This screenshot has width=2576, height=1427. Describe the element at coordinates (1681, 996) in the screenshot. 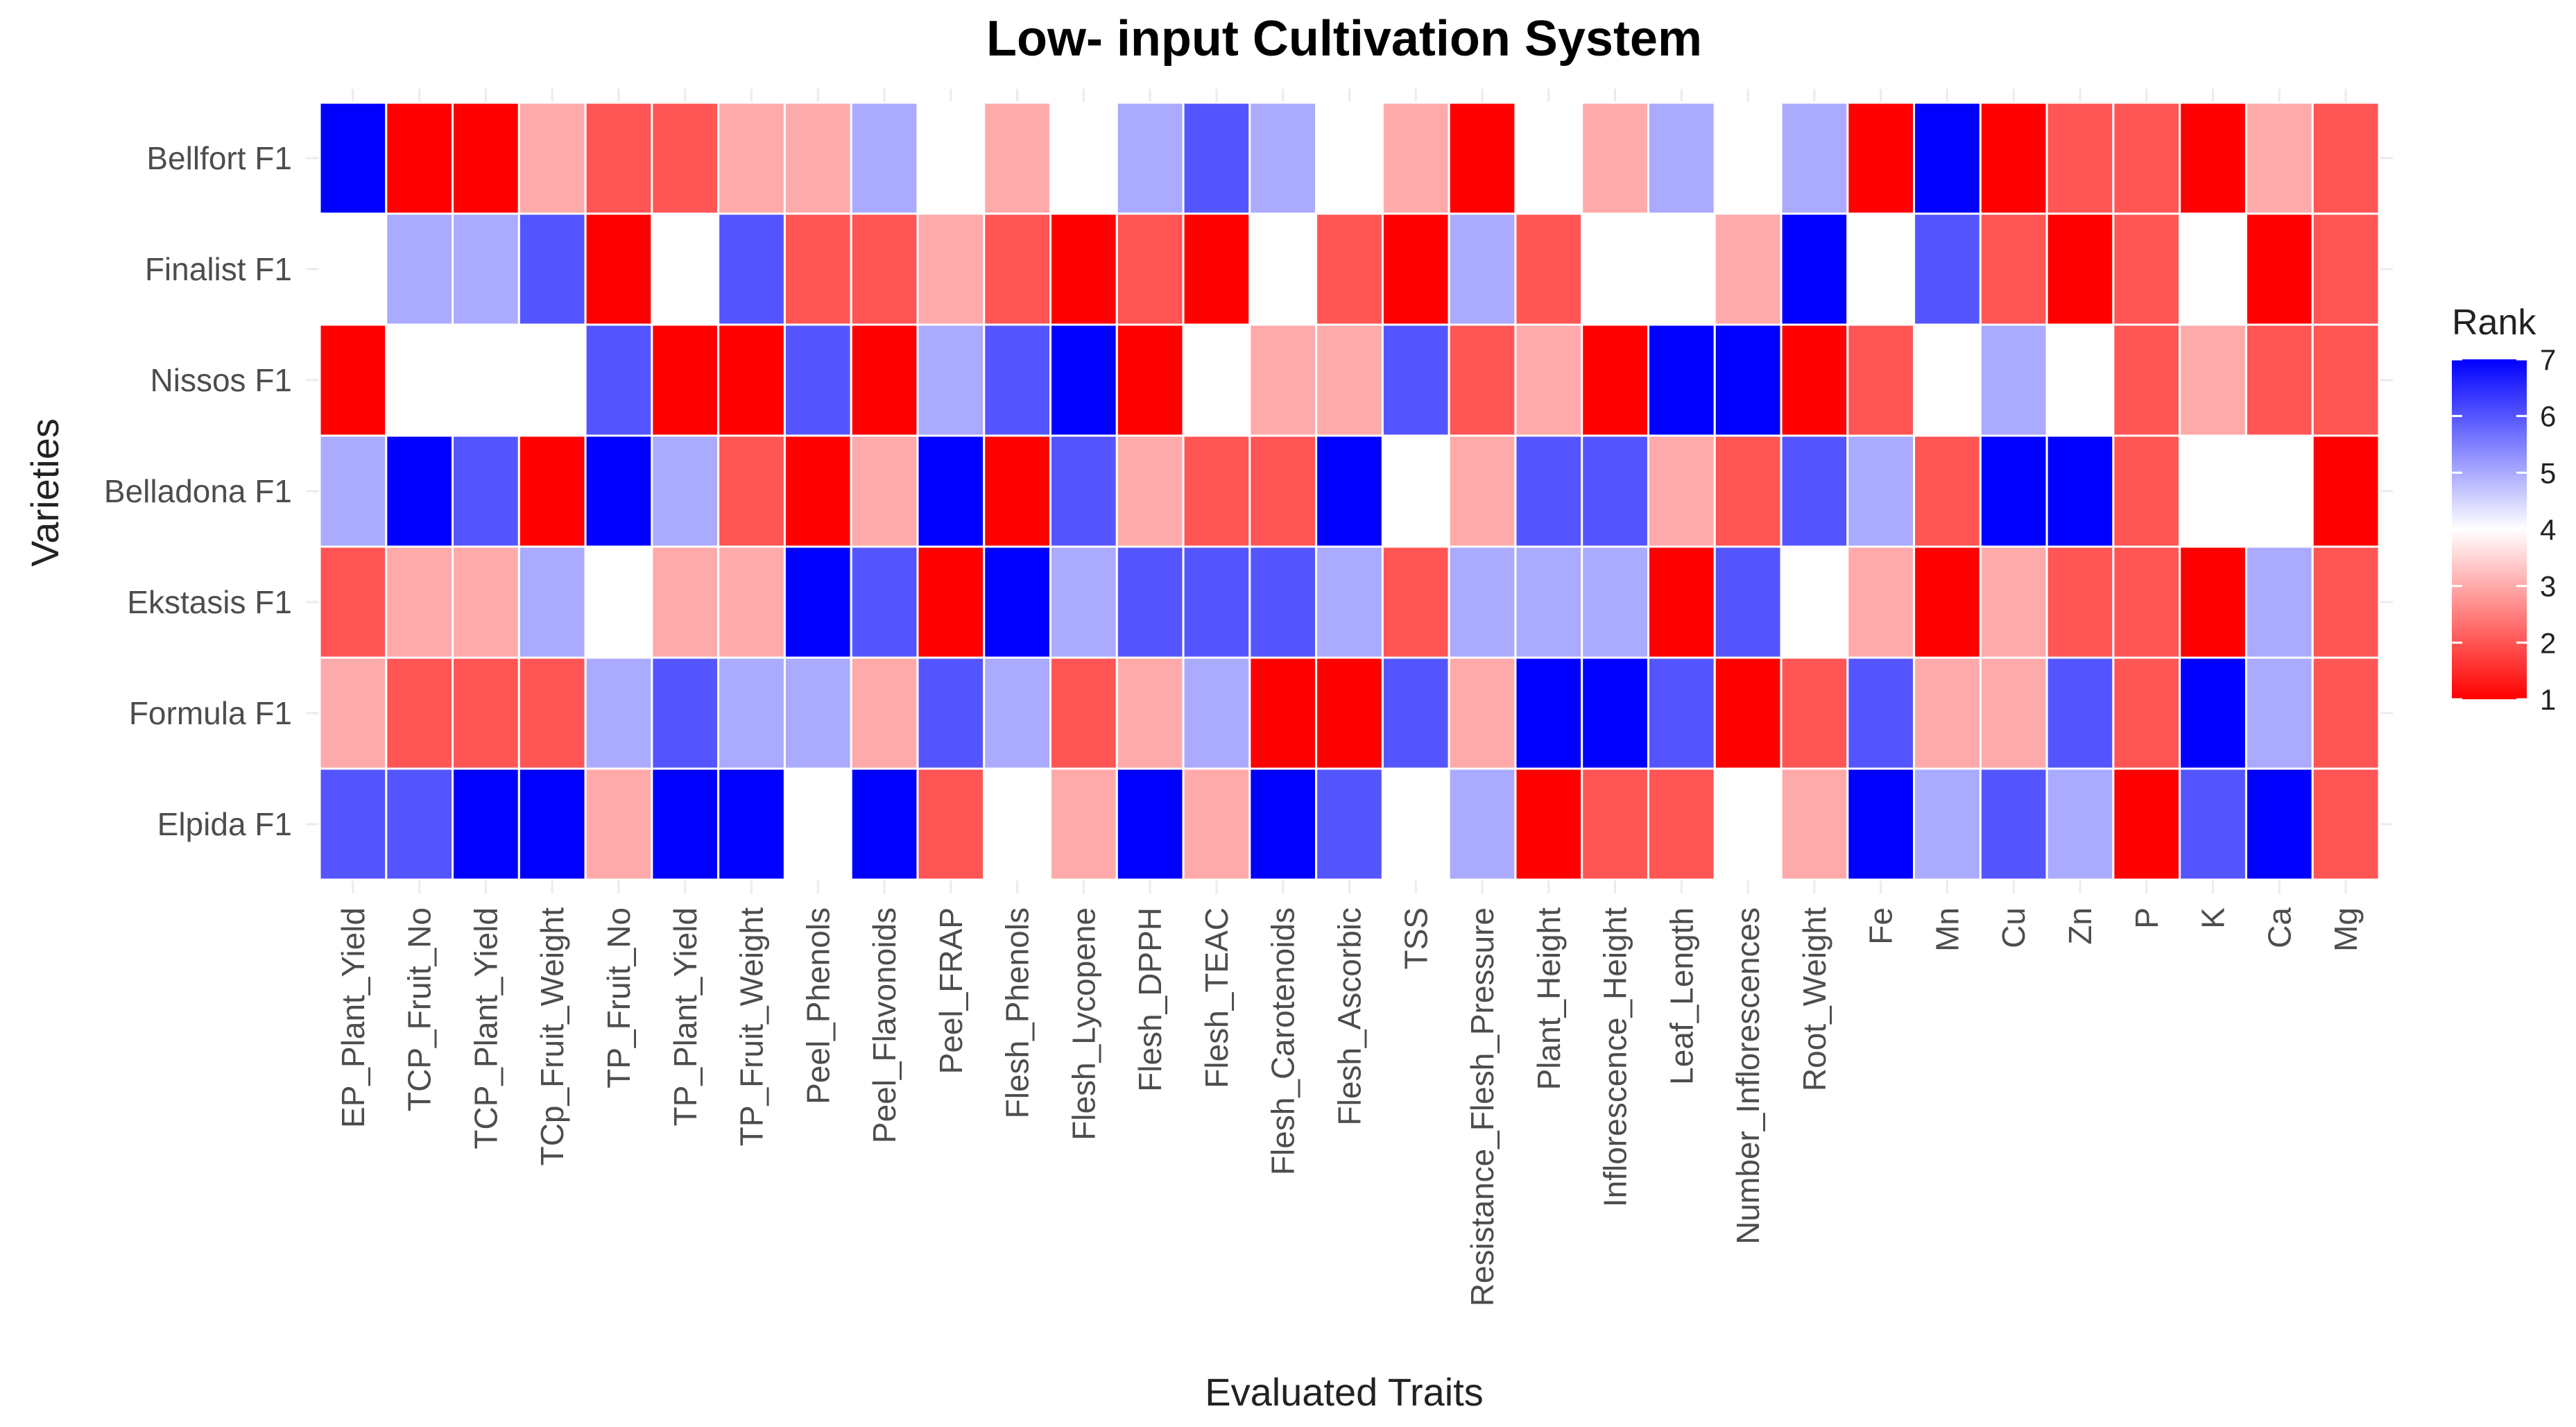

I see `x-tick-label: Leaf_Length` at that location.